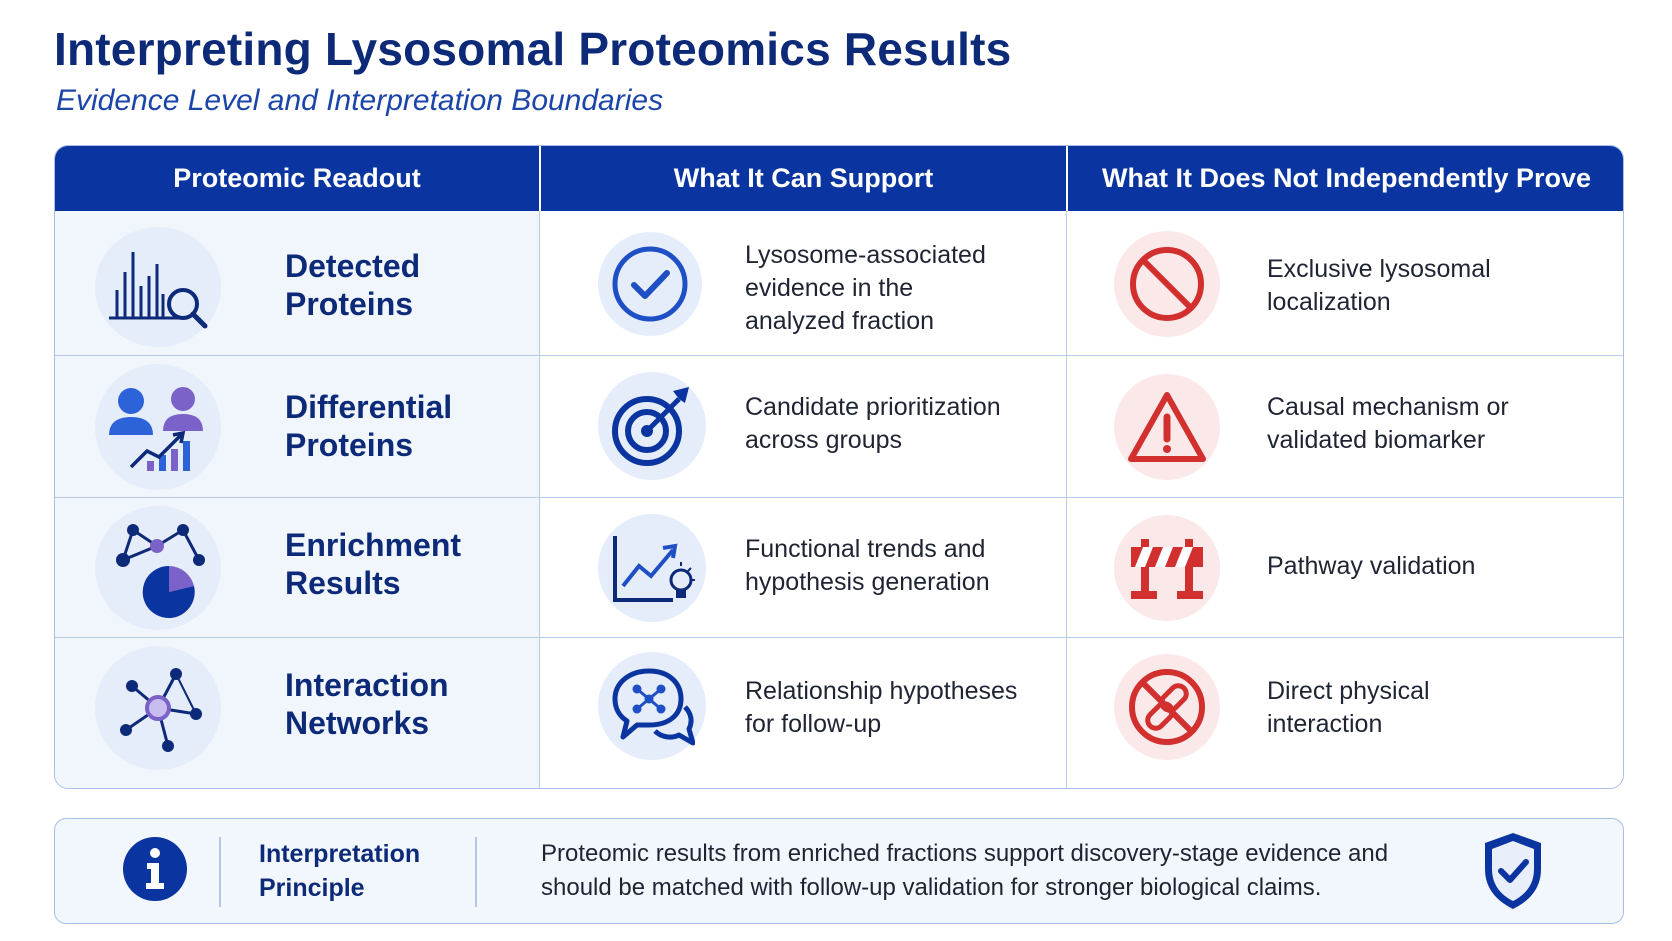 This screenshot has width=1672, height=941. I want to click on not-proven-cell: Causal mechanism or validated biomarker, so click(1344, 426).